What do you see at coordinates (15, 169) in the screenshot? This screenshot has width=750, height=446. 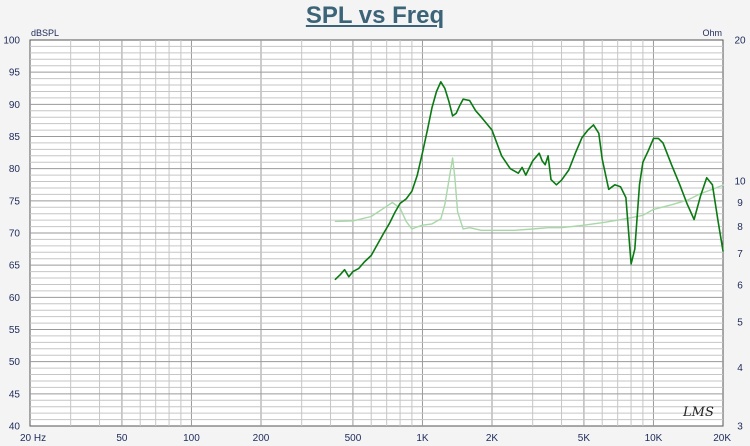 I see `left-y-tick-label: 80` at bounding box center [15, 169].